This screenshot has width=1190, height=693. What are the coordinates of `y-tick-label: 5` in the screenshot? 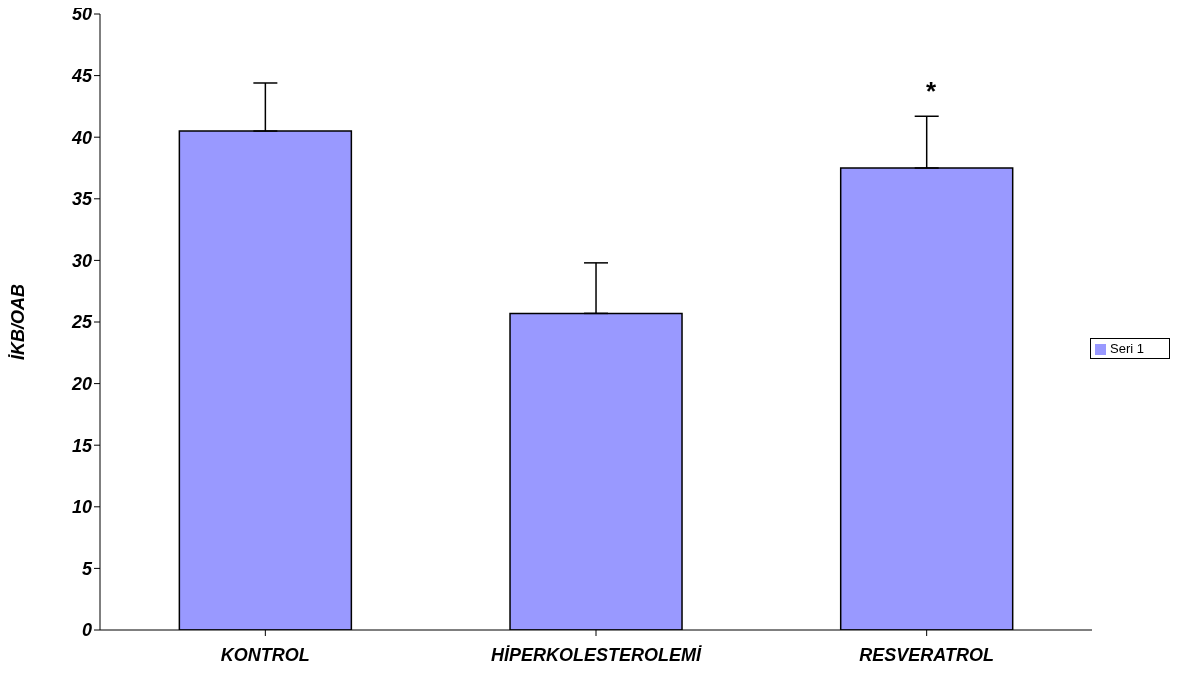 It's located at (87, 568).